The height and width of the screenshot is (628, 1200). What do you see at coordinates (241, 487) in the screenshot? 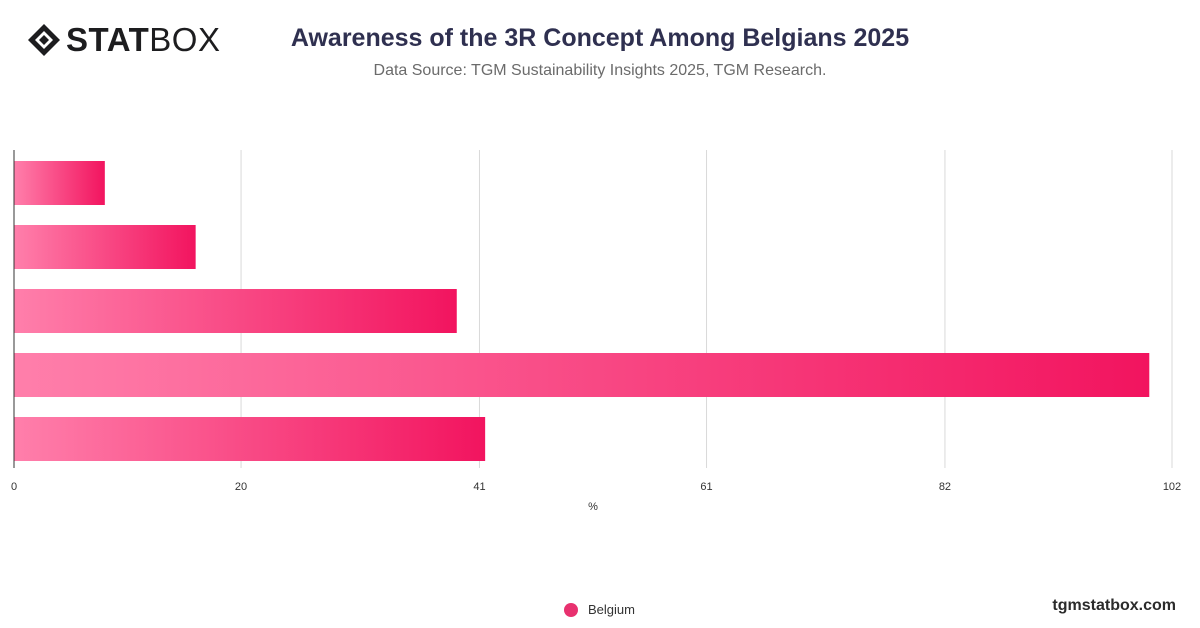
I see `x-tick-label: 20` at bounding box center [241, 487].